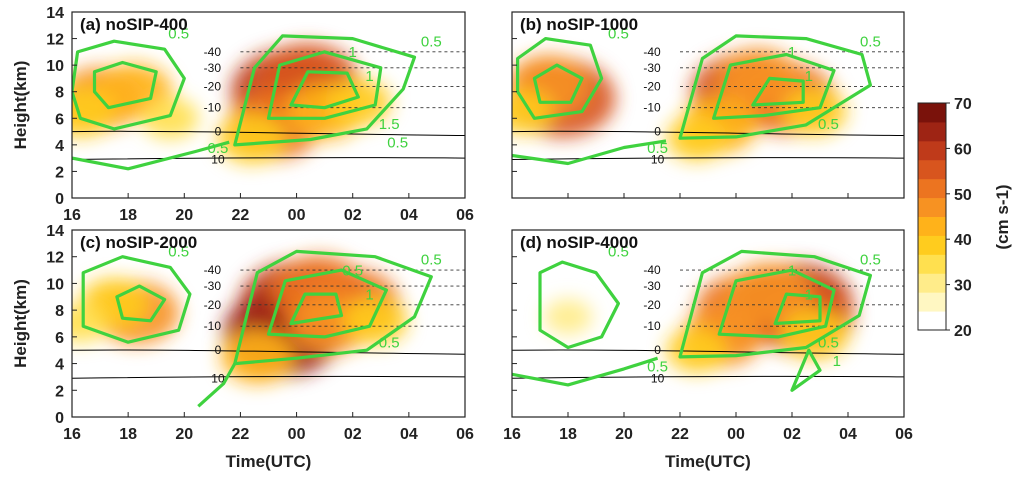  What do you see at coordinates (389, 124) in the screenshot?
I see `contour-label: 1.5` at bounding box center [389, 124].